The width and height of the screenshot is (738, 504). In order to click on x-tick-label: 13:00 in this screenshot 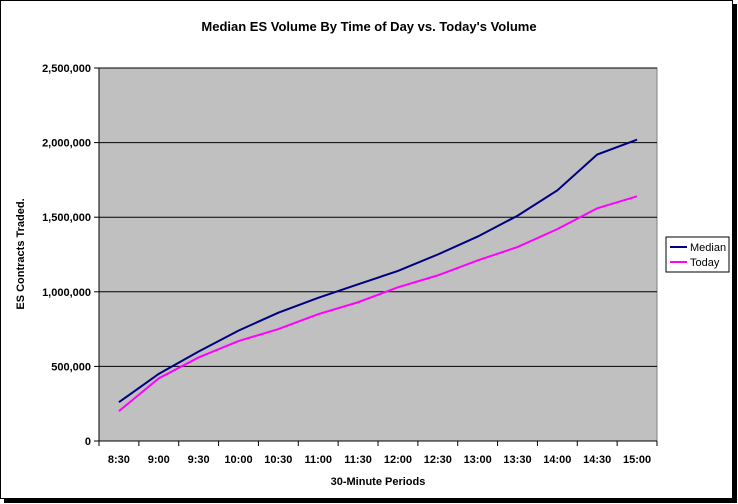, I will do `click(478, 460)`.